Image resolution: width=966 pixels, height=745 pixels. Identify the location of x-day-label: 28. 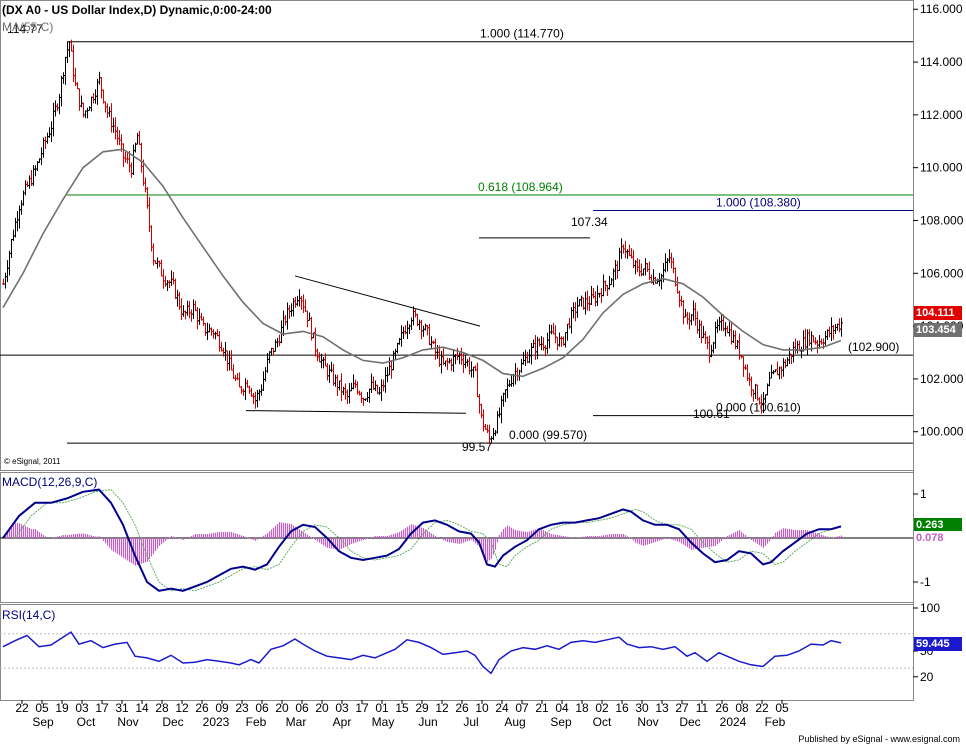
(162, 708).